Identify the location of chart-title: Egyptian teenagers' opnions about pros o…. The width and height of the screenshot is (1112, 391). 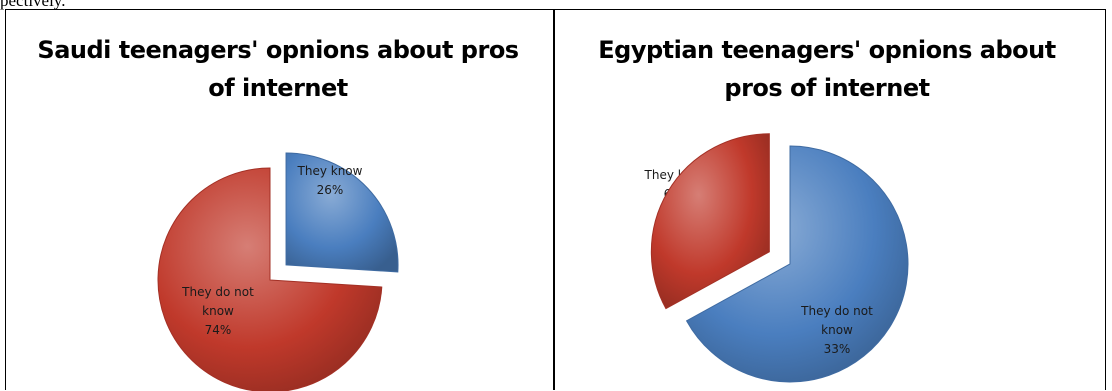
(827, 69).